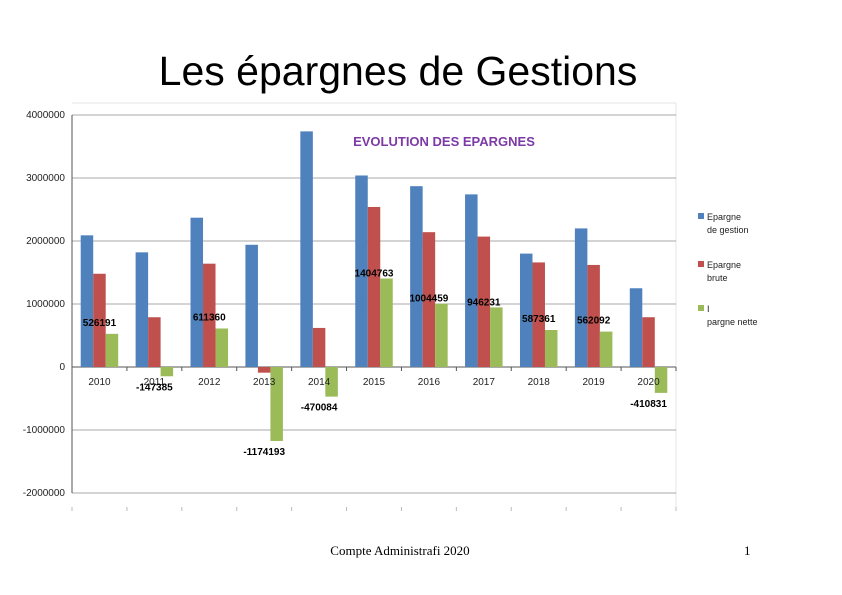  Describe the element at coordinates (319, 382) in the screenshot. I see `x-tick-label: 2014` at that location.